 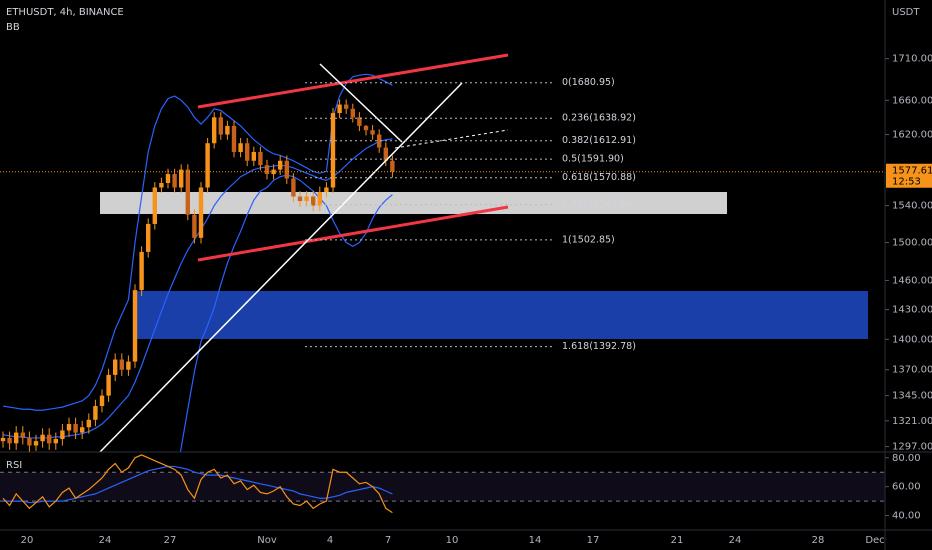 What do you see at coordinates (912, 59) in the screenshot?
I see `y-tick-label: 1710.00` at bounding box center [912, 59].